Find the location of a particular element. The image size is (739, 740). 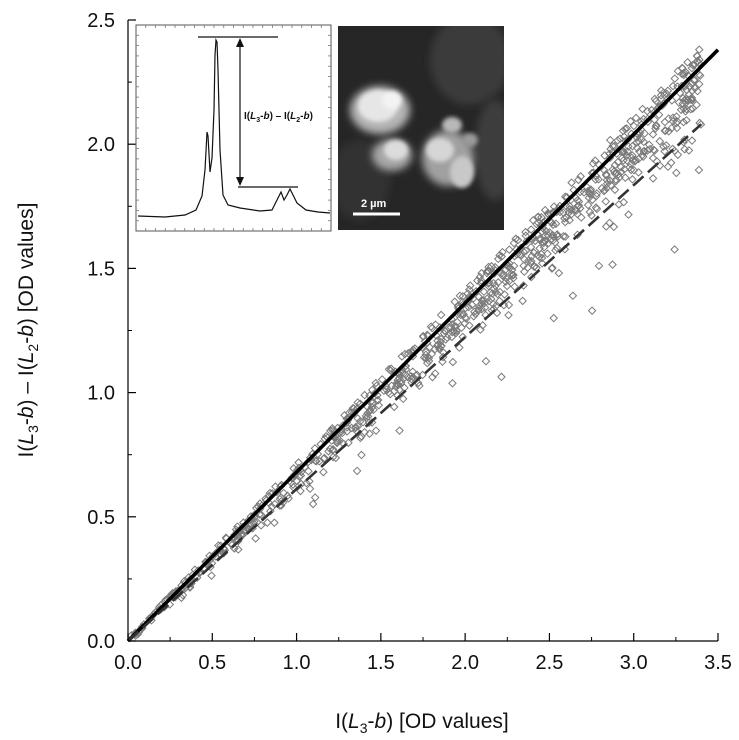

x-tick-label: 1.0 is located at coordinates (297, 663).